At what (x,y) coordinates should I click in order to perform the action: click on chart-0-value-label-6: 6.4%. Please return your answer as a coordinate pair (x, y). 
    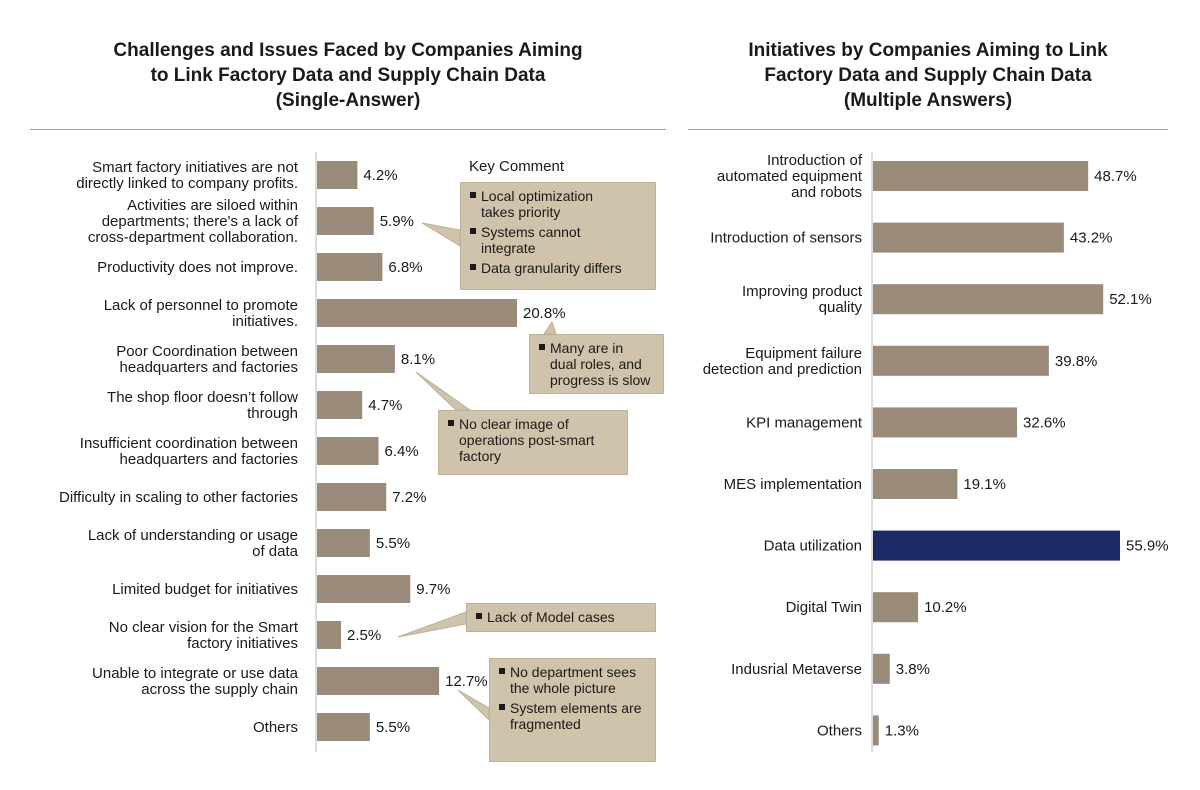
    Looking at the image, I should click on (402, 451).